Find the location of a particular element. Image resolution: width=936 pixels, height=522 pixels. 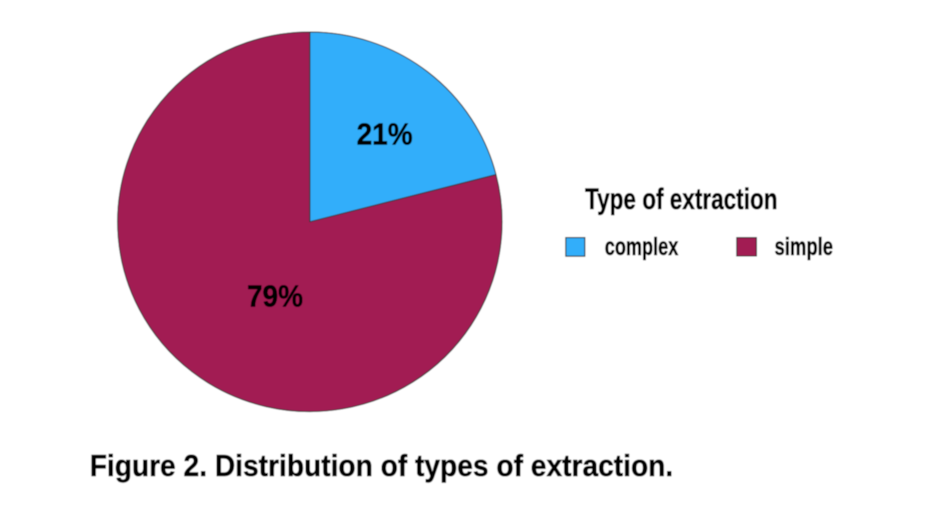

svg-text: complex is located at coordinates (642, 247).